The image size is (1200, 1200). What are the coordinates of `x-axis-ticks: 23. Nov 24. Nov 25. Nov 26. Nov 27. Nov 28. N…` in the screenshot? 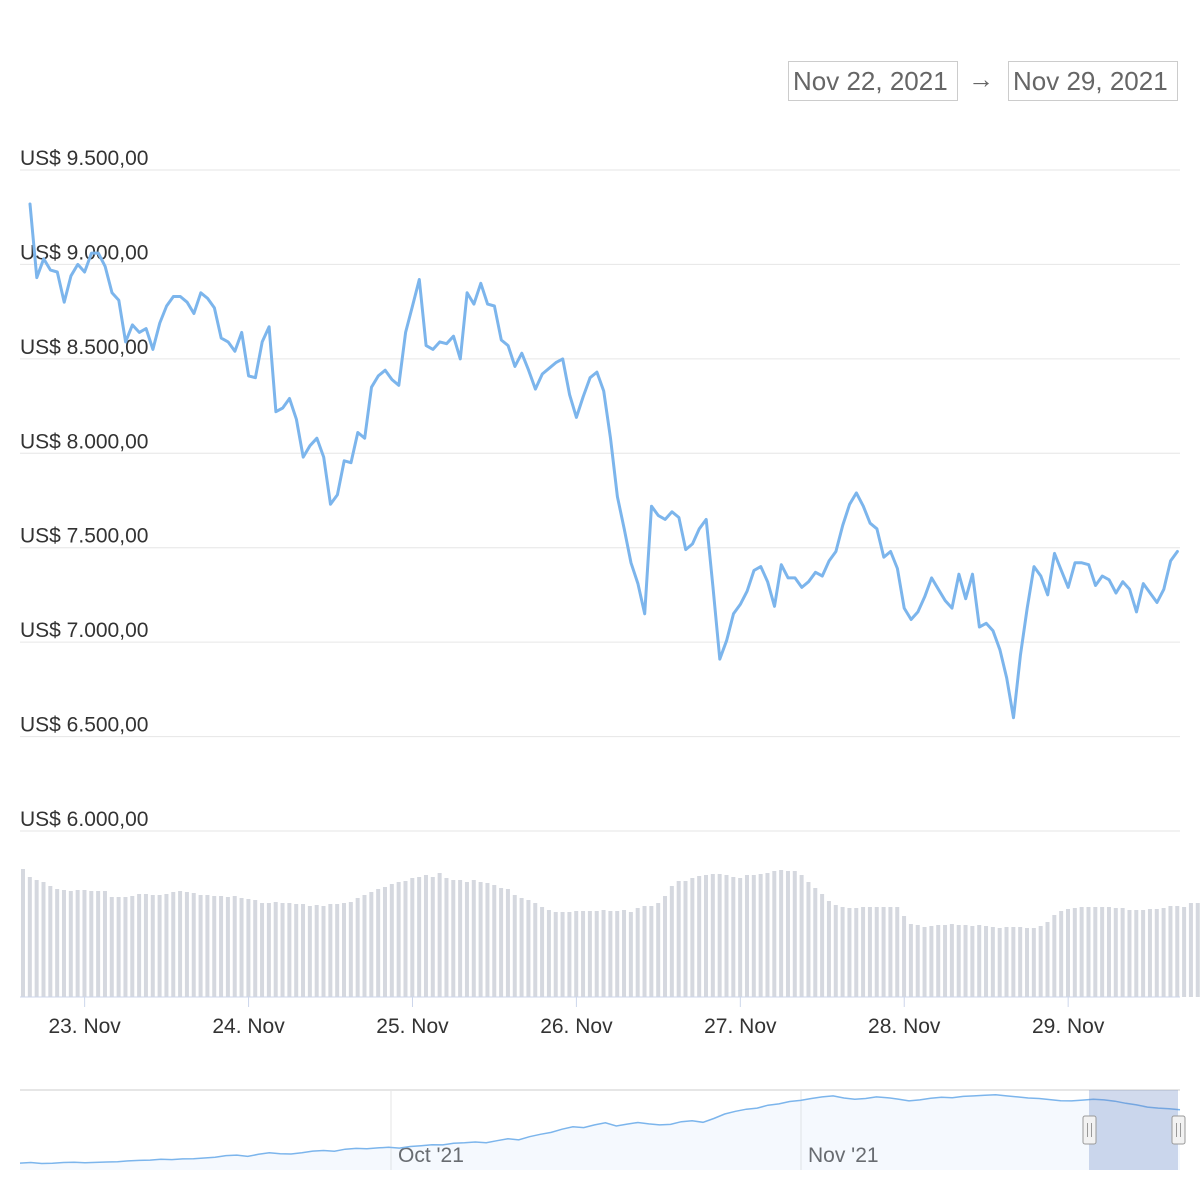 It's located at (576, 1017).